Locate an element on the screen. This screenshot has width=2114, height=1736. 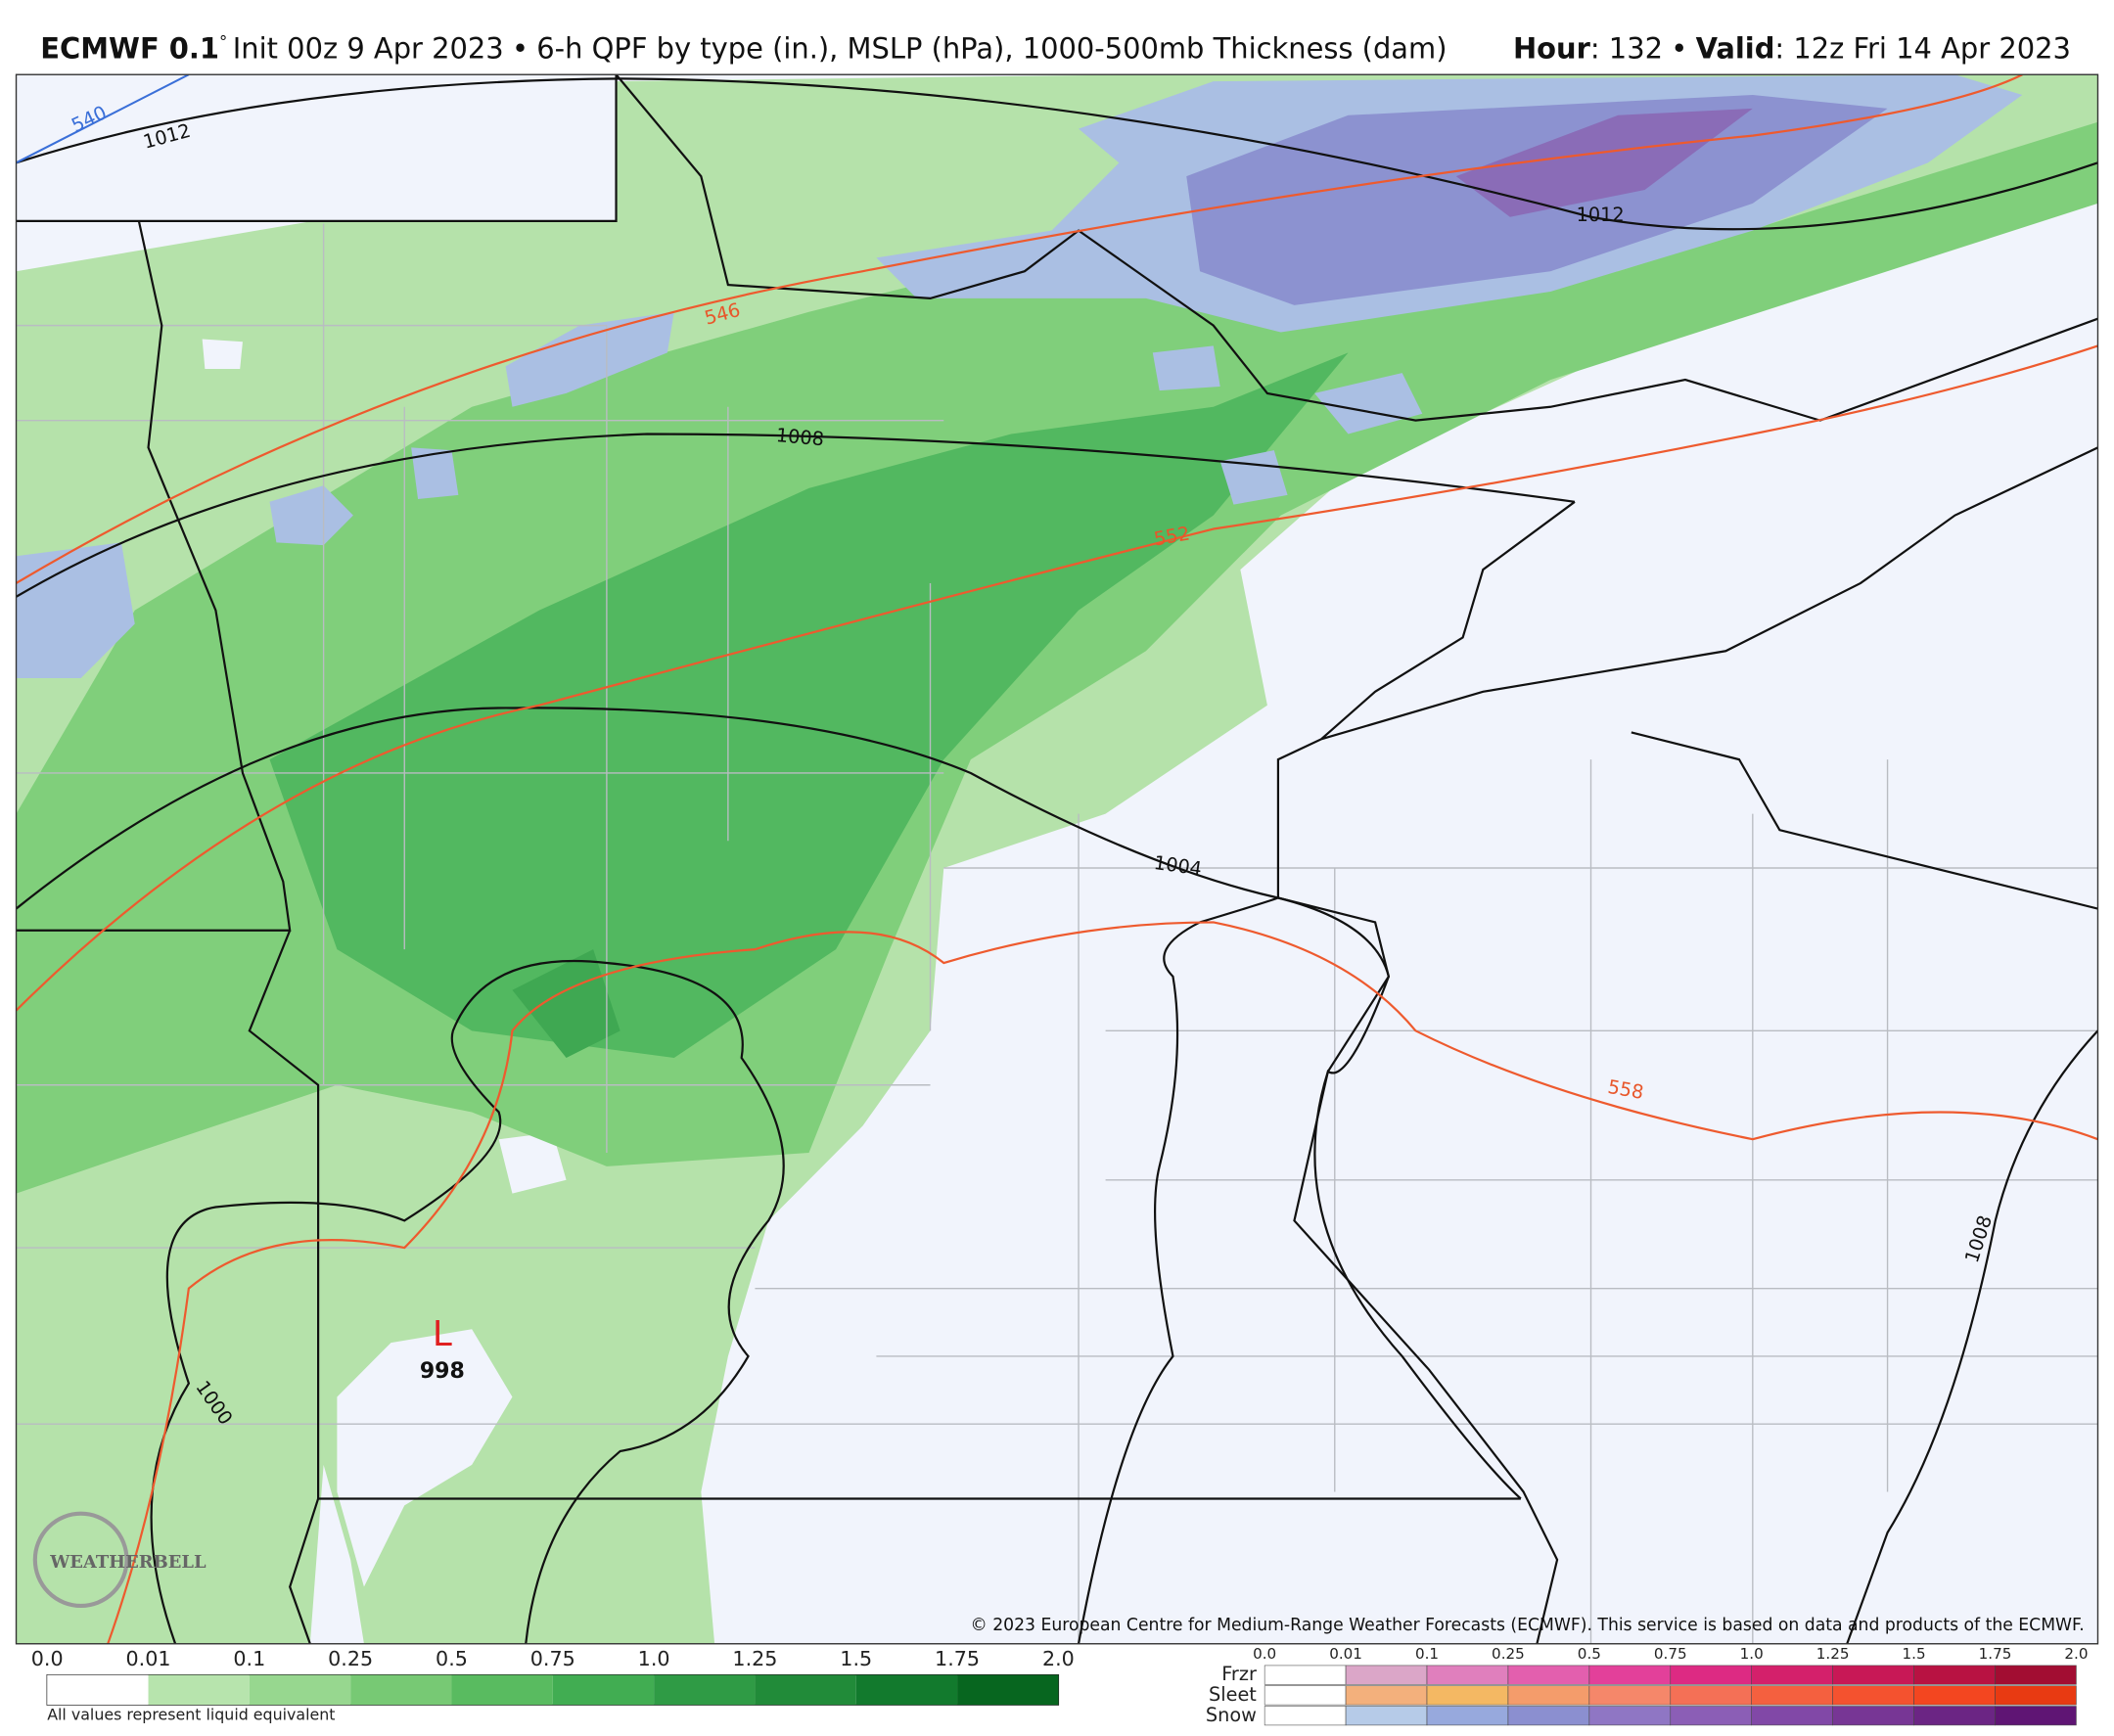
valid-label: Valid is located at coordinates (1736, 49).